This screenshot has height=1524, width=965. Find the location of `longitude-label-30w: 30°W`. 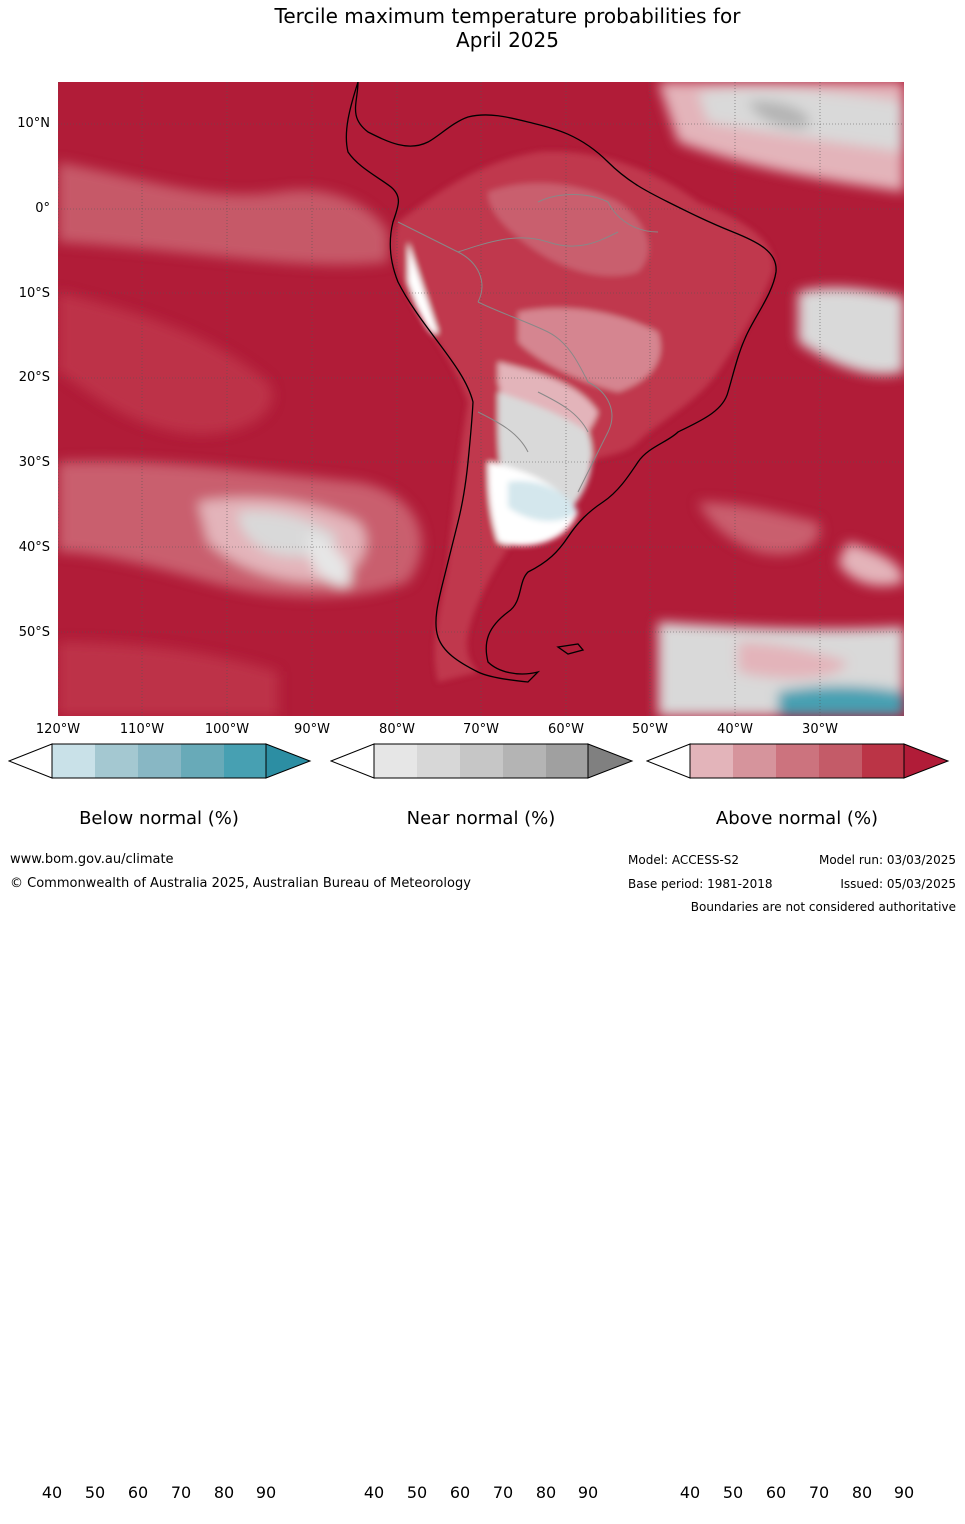

longitude-label-30w: 30°W is located at coordinates (820, 729).